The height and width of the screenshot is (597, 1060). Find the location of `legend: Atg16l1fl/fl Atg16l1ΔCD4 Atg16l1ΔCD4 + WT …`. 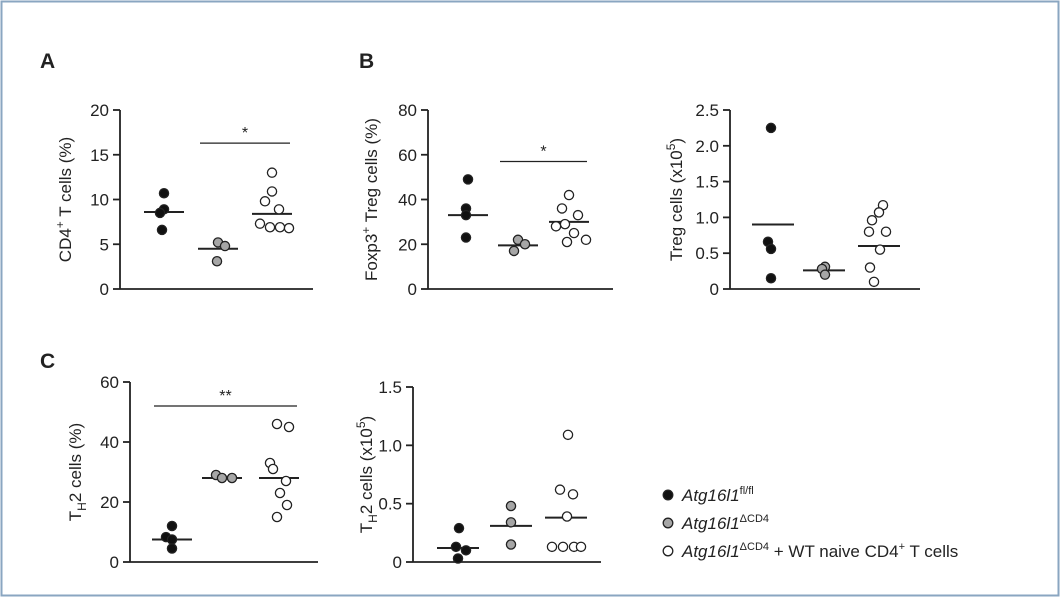

legend: Atg16l1fl/fl Atg16l1ΔCD4 Atg16l1ΔCD4 + WT … is located at coordinates (810, 523).